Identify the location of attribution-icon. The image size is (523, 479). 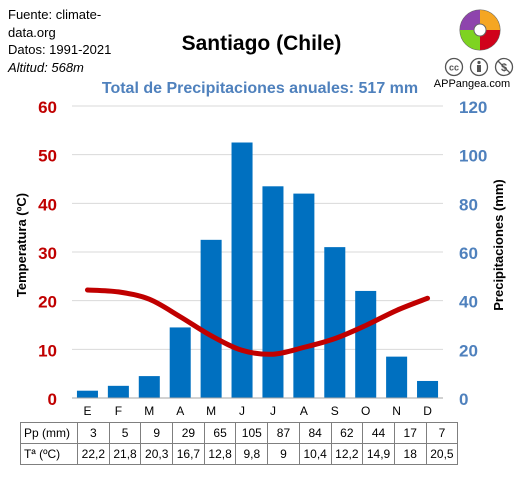
(479, 67).